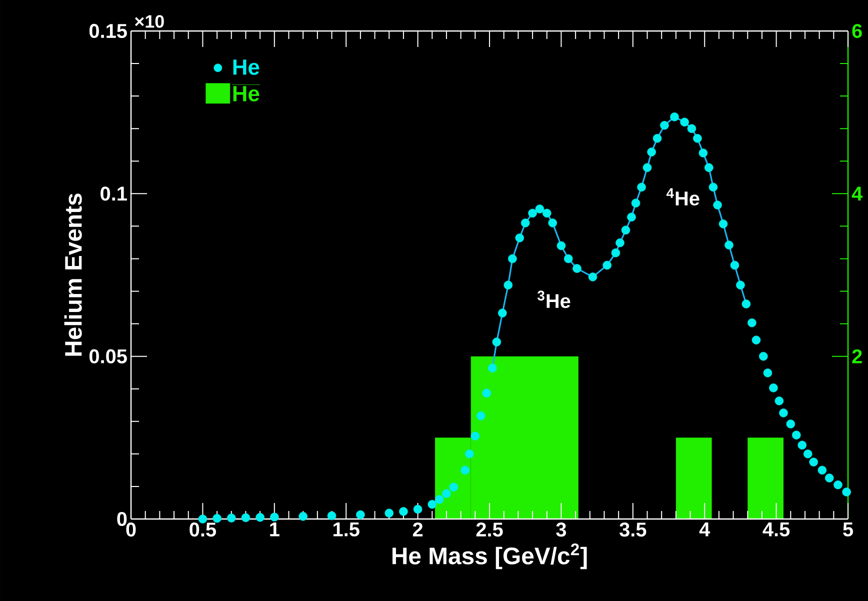 The width and height of the screenshot is (868, 601). Describe the element at coordinates (561, 529) in the screenshot. I see `x-tick-label: 3` at that location.